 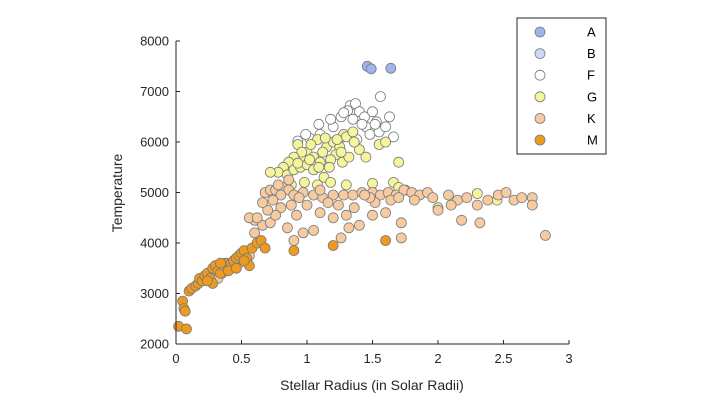 I want to click on y-tick-label: 6000, so click(x=154, y=142).